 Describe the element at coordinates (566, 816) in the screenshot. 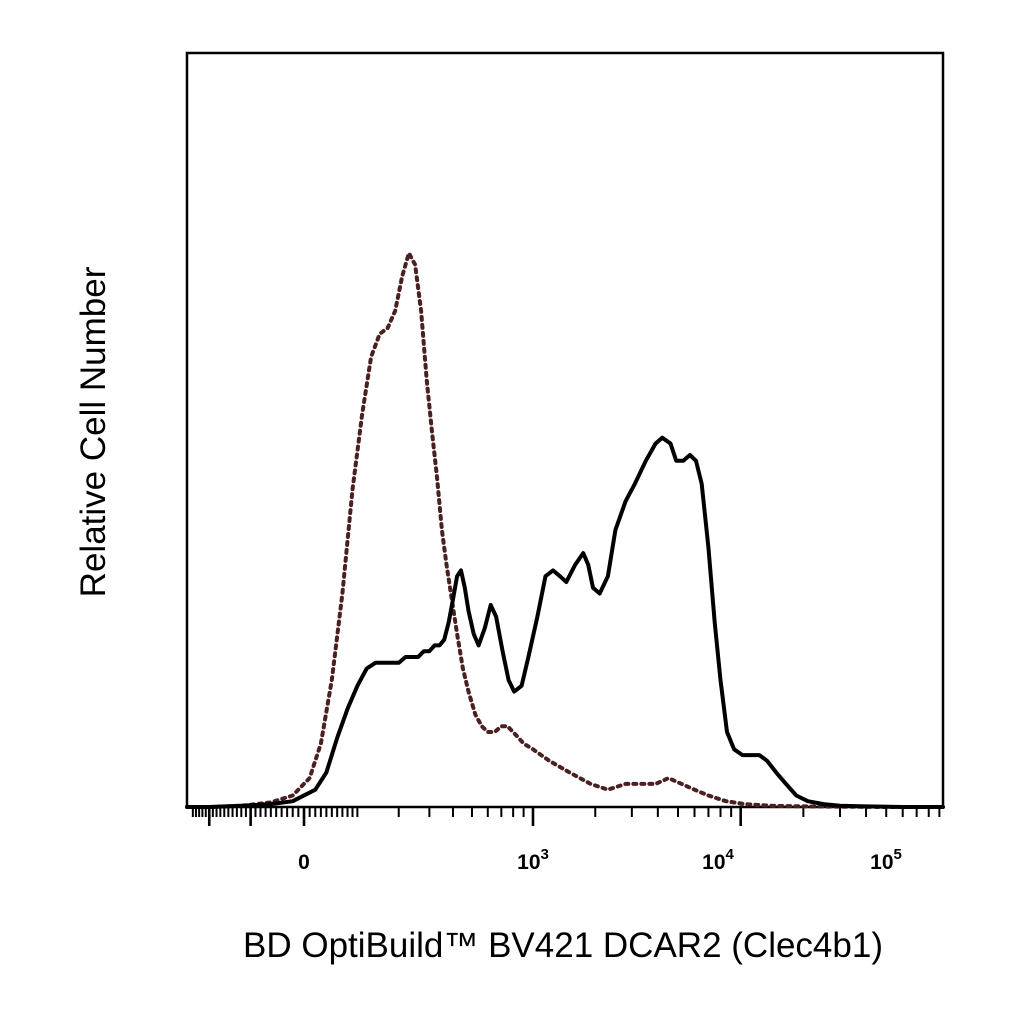

I see `x-axis-ticks` at that location.